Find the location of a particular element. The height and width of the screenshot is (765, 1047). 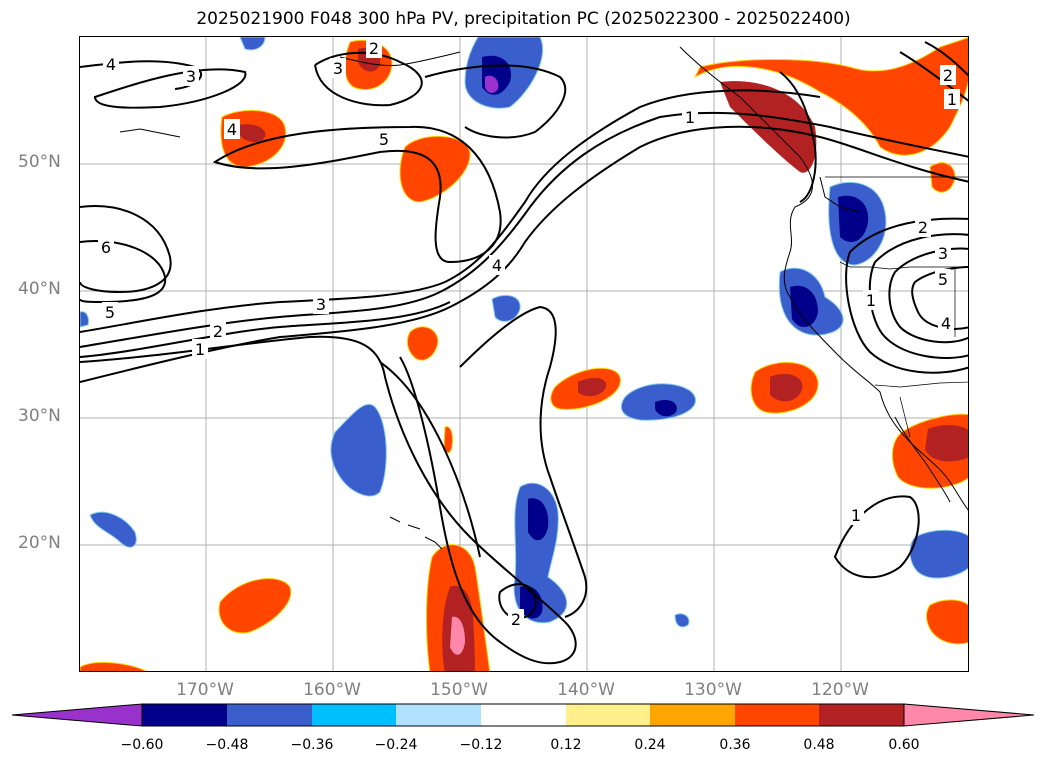

contour-2-east-high is located at coordinates (918, 296).